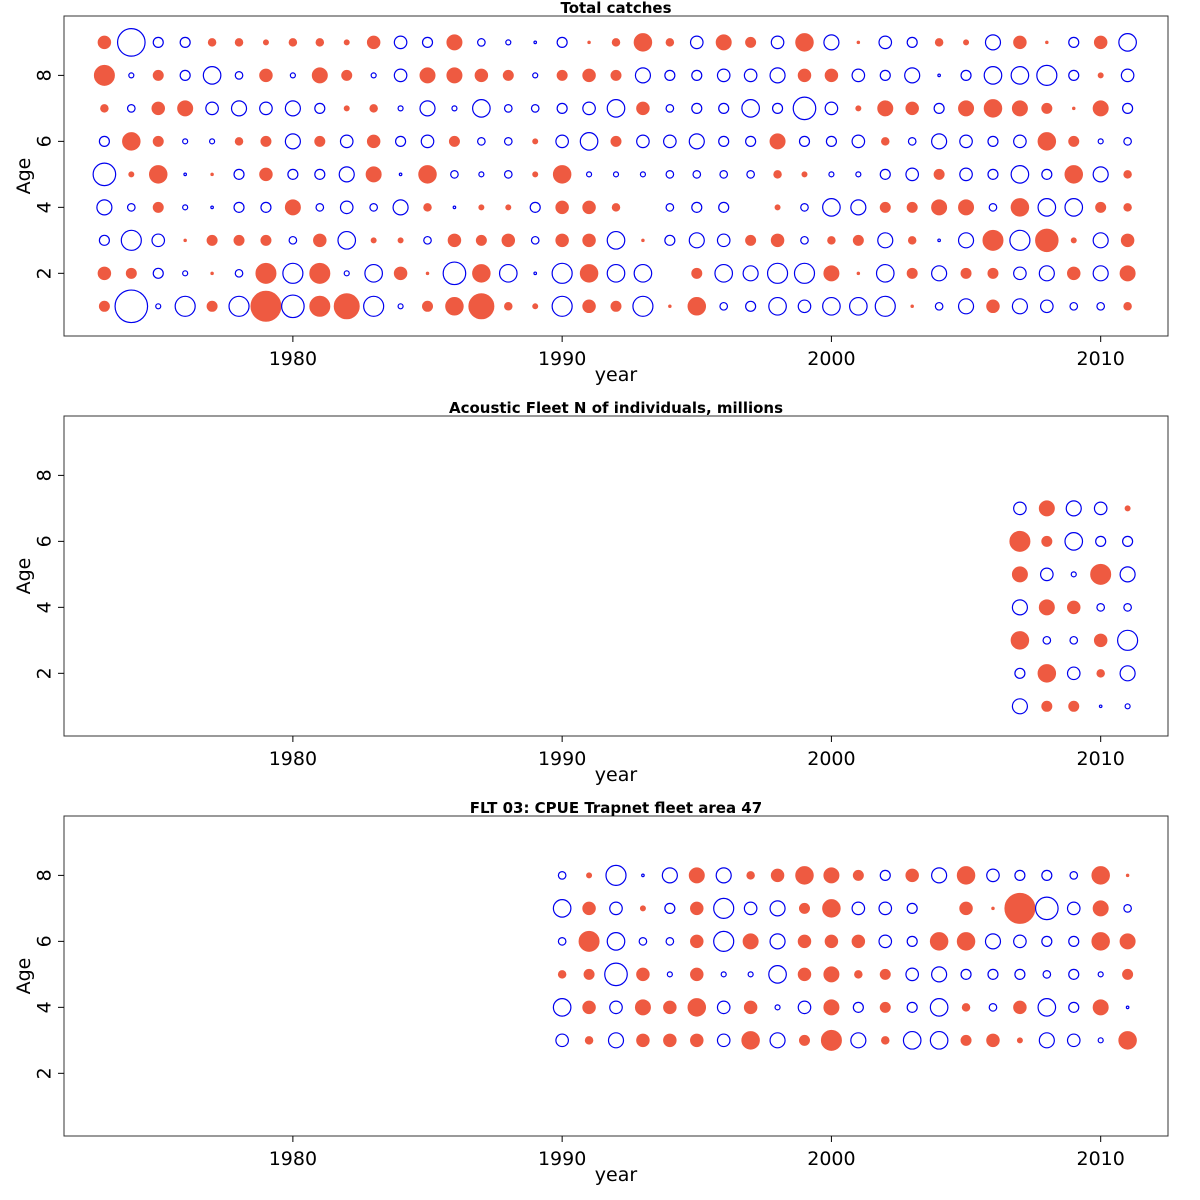 This screenshot has width=1200, height=1200. Describe the element at coordinates (45, 875) in the screenshot. I see `y-tick-label: 8` at that location.